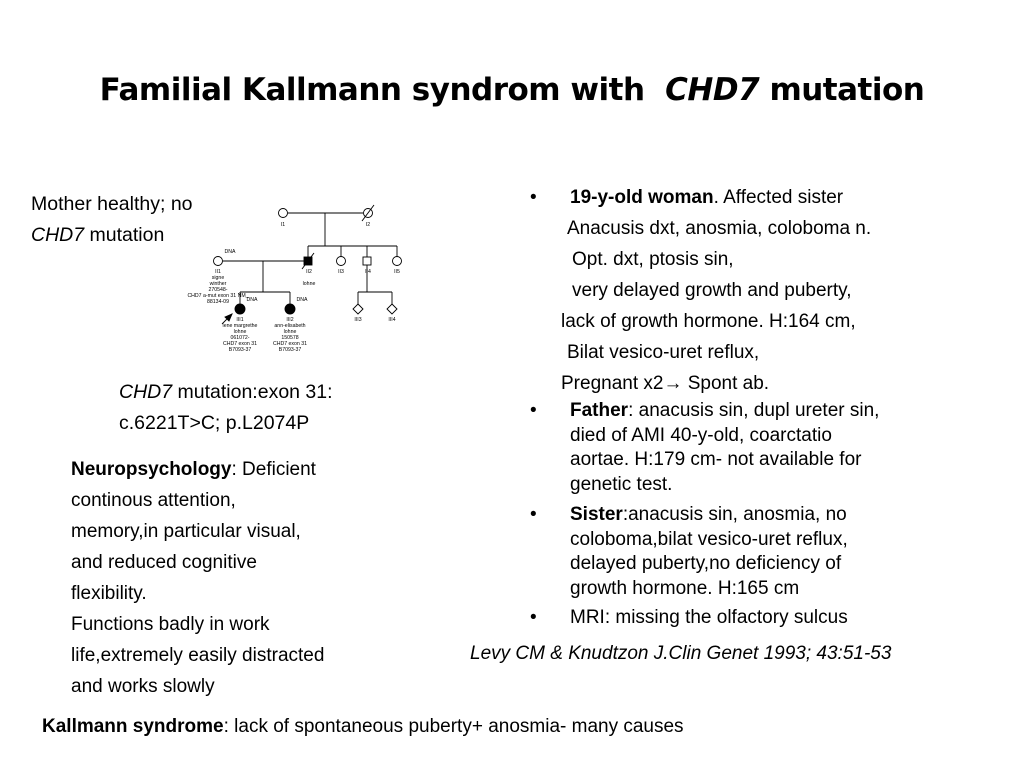 The width and height of the screenshot is (1024, 768). Describe the element at coordinates (309, 272) in the screenshot. I see `ped-label-ii2: II2` at that location.